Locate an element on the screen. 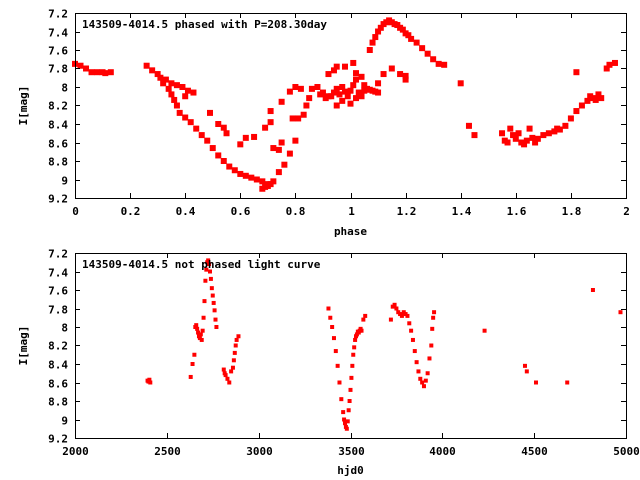 The height and width of the screenshot is (480, 640). unphased-y-tick-label: 8.6 is located at coordinates (58, 384).